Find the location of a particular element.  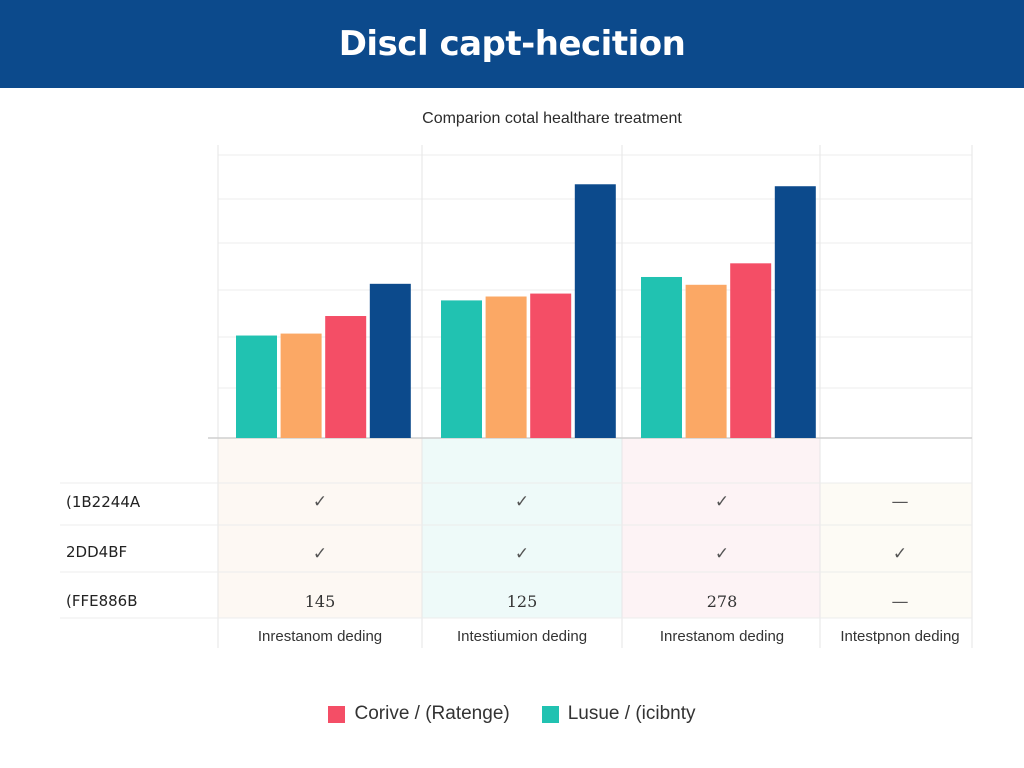

header-bar: Discl capt-hecition is located at coordinates (512, 44).